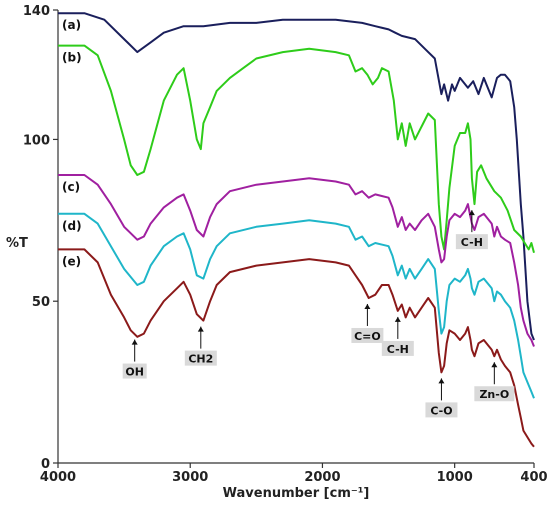  What do you see at coordinates (45, 464) in the screenshot?
I see `y-tick-label: 0` at bounding box center [45, 464].